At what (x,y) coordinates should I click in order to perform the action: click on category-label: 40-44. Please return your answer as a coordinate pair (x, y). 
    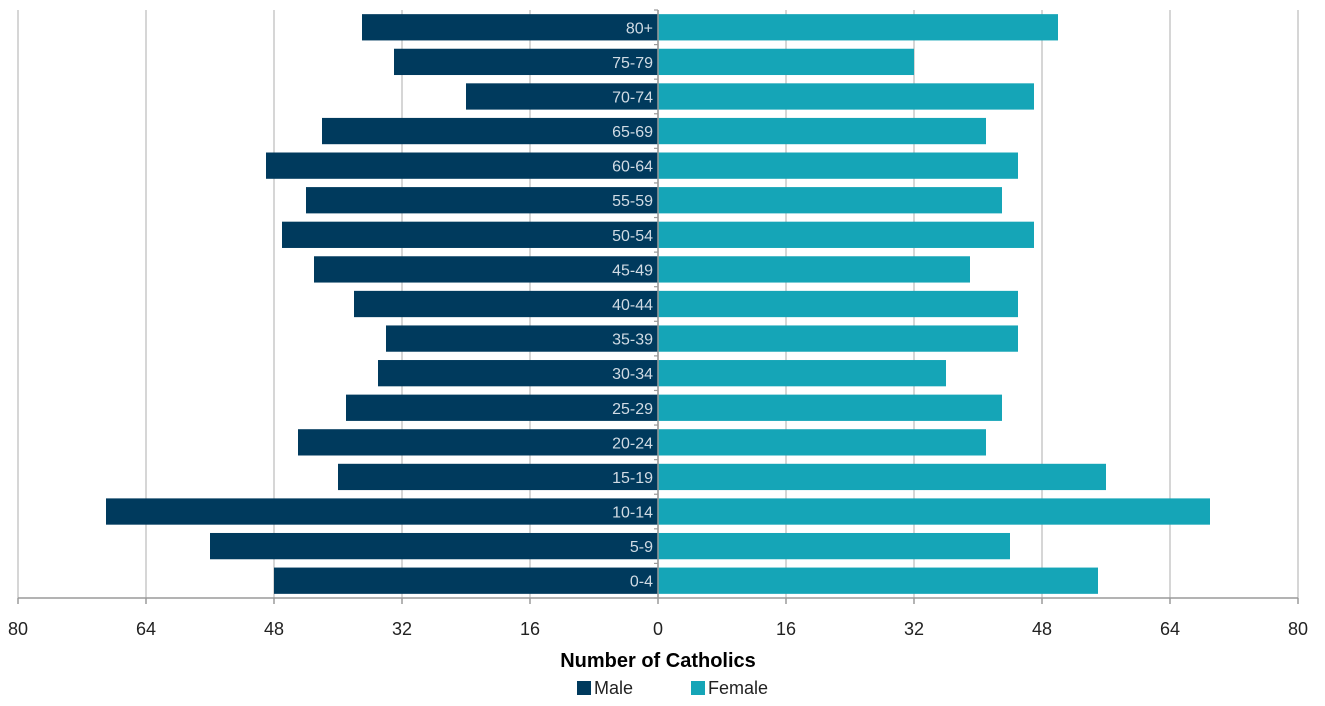
    Looking at the image, I should click on (632, 305).